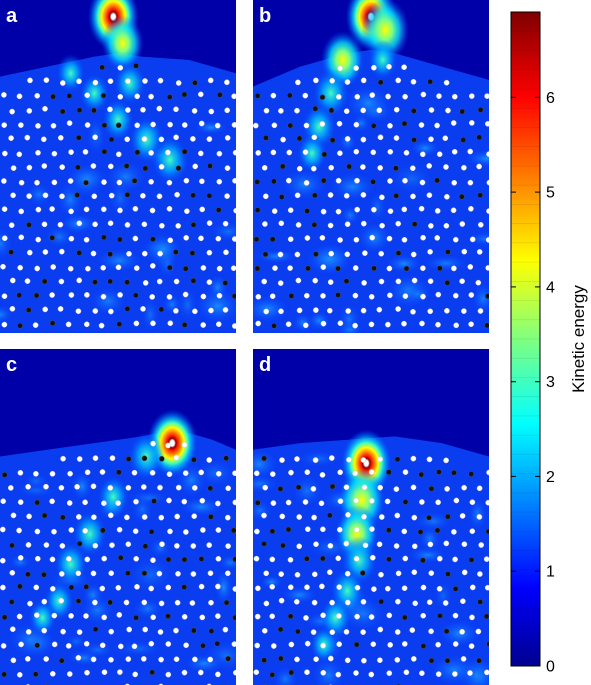  What do you see at coordinates (170, 160) in the screenshot?
I see `energy-hotspot` at bounding box center [170, 160].